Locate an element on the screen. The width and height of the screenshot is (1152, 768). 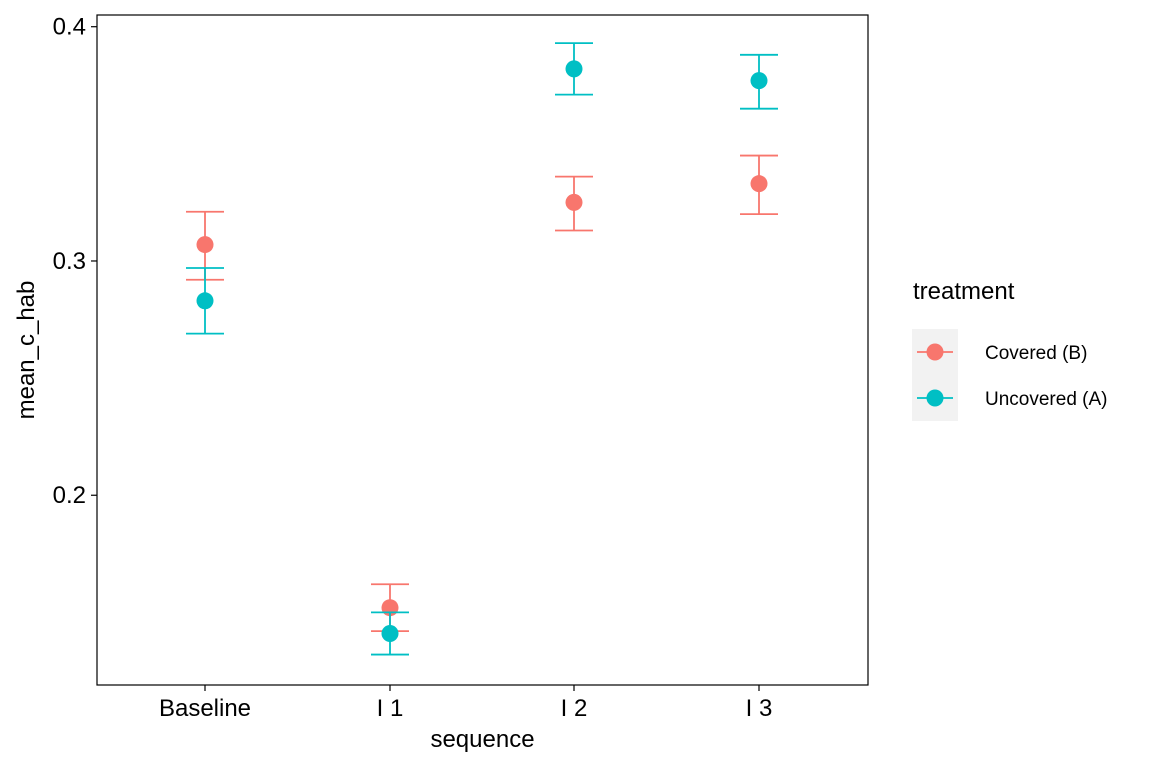
legend-label: Covered (B) is located at coordinates (1036, 353).